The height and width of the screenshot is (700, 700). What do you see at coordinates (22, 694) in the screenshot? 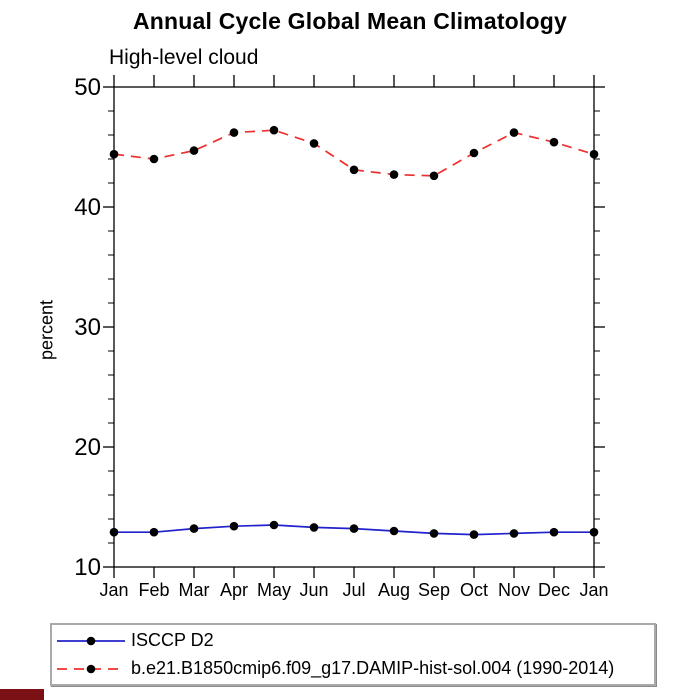
I see `bottom-left-maroon-bar` at bounding box center [22, 694].